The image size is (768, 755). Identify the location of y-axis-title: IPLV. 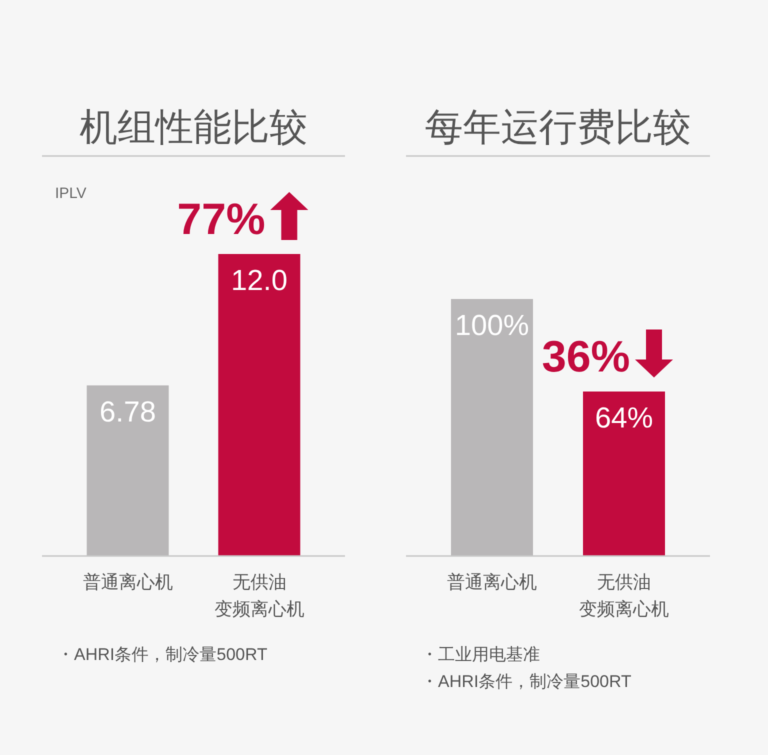
(70, 193).